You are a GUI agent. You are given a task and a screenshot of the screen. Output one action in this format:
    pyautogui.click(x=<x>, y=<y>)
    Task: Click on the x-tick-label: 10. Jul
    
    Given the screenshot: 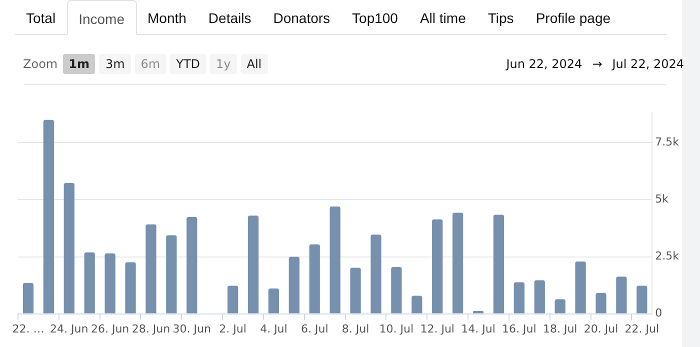 What is the action you would take?
    pyautogui.click(x=396, y=329)
    